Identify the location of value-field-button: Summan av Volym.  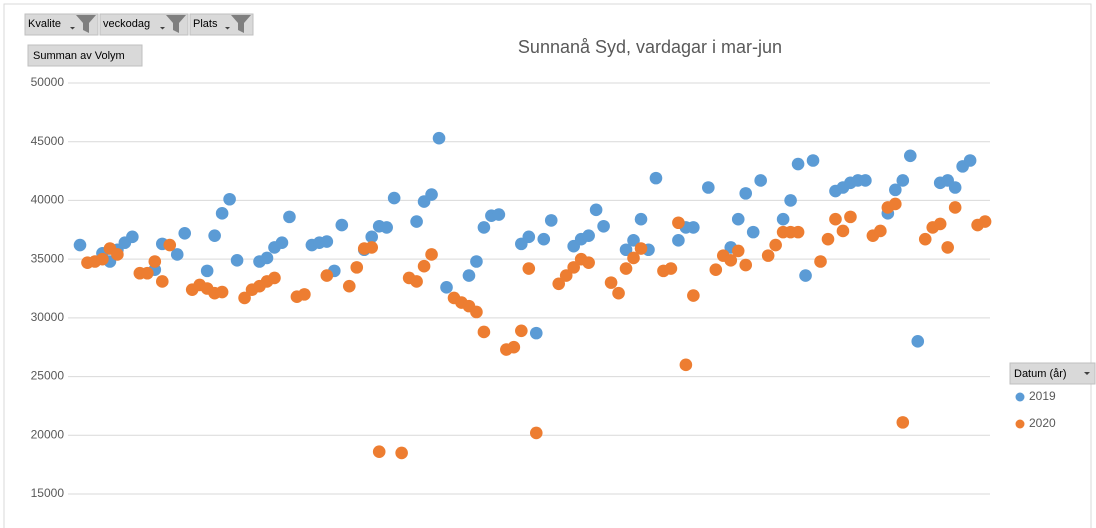
(85, 55).